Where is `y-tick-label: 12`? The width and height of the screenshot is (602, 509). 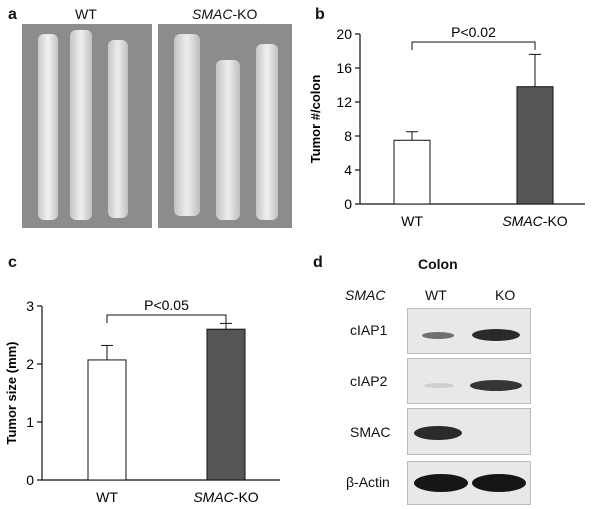 y-tick-label: 12 is located at coordinates (344, 102).